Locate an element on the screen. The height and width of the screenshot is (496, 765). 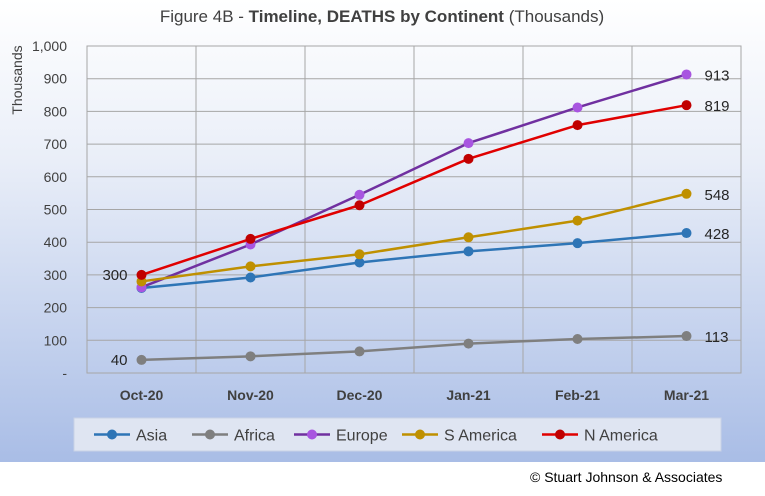
data-label: 300 is located at coordinates (114, 275).